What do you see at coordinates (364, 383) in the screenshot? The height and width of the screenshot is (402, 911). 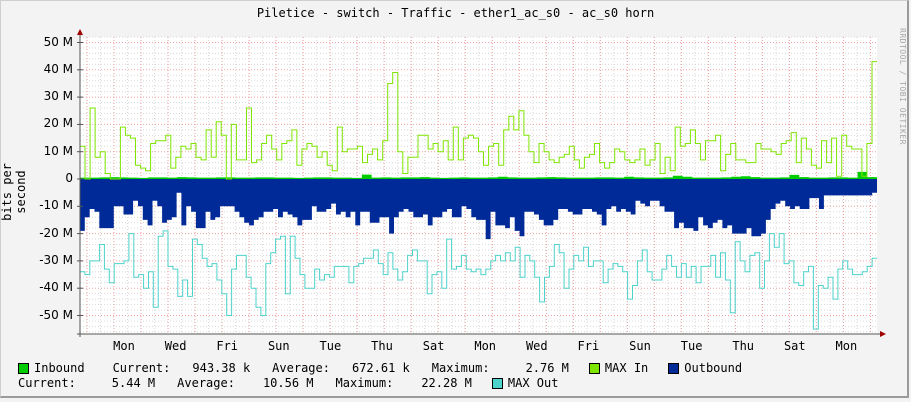 I see `outbound-maximum-label: Maximum:` at bounding box center [364, 383].